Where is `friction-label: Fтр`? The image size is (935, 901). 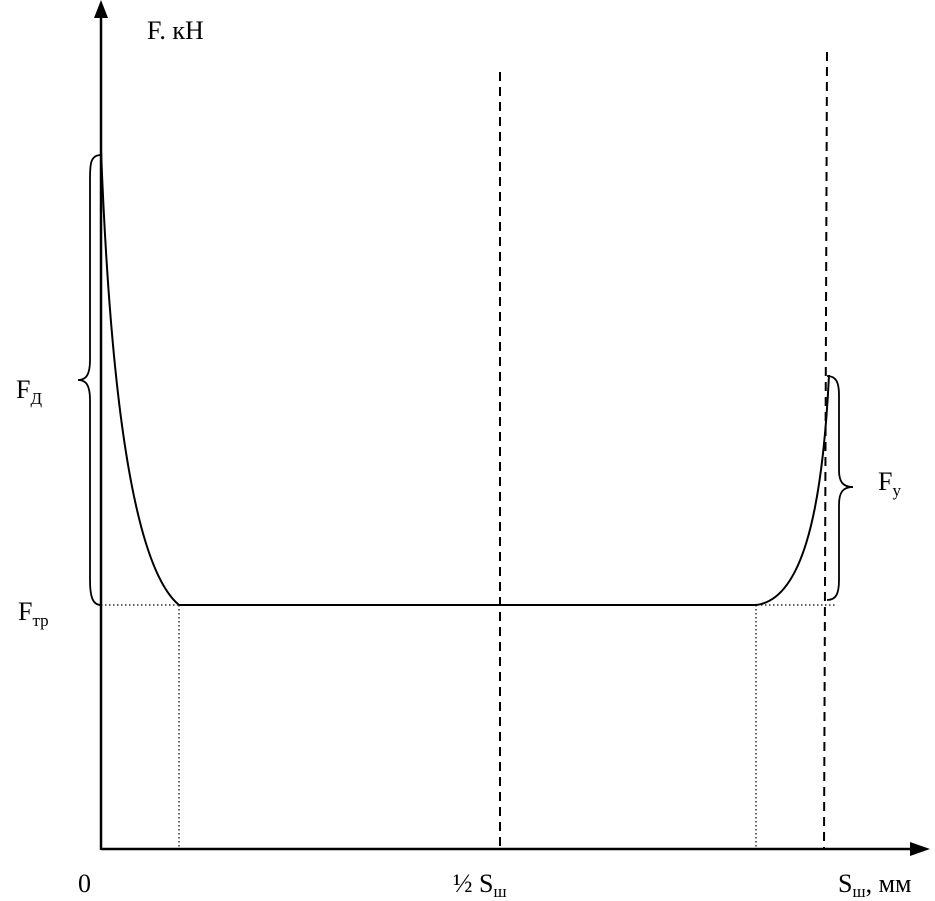
friction-label: Fтр is located at coordinates (33, 613).